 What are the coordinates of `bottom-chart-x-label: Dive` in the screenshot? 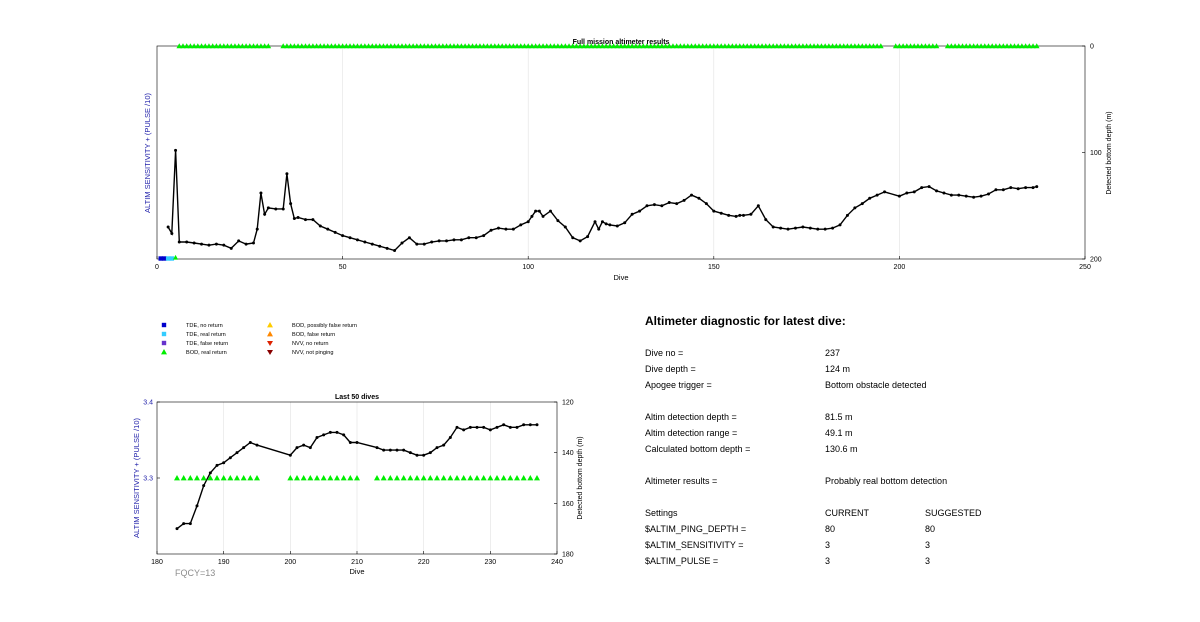 It's located at (356, 571).